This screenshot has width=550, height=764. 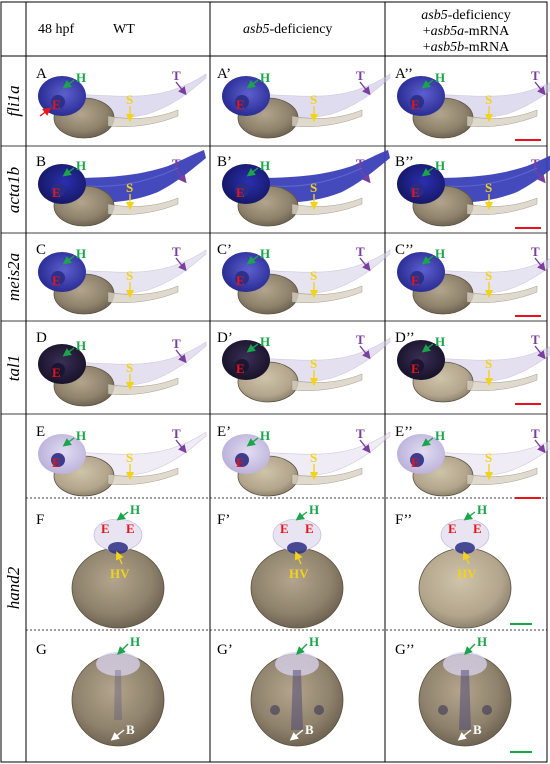 What do you see at coordinates (225, 650) in the screenshot?
I see `panel-label-G-prime: G’` at bounding box center [225, 650].